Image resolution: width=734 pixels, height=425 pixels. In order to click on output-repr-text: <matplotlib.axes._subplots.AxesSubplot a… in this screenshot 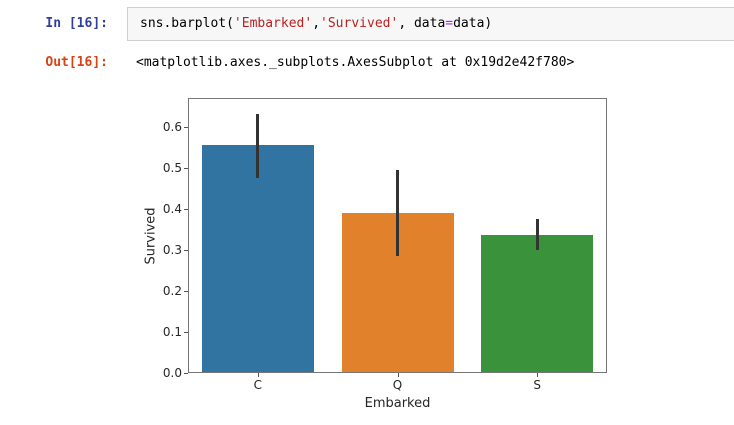, I will do `click(355, 62)`.